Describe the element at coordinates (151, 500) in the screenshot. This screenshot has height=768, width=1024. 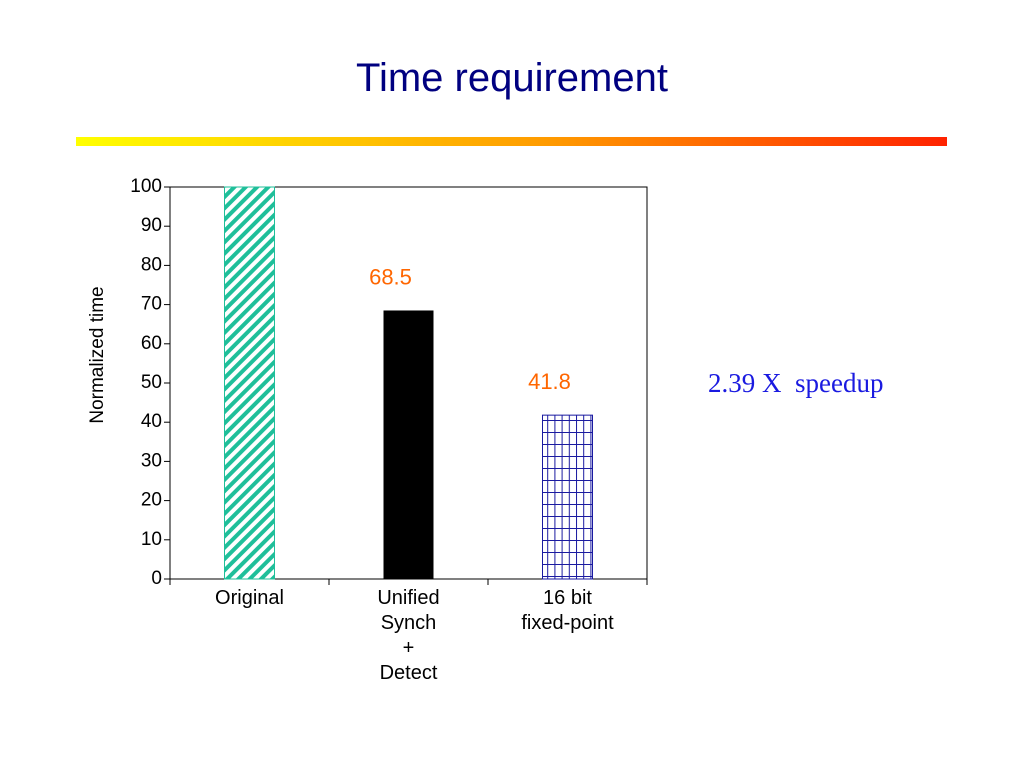
I see `y-tick-label: 20` at that location.